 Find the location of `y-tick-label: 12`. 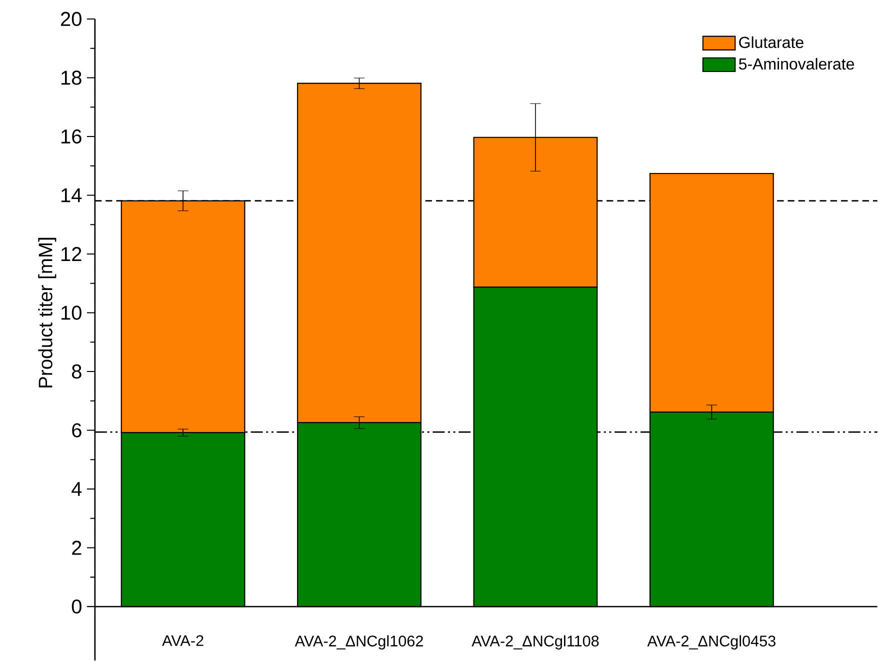

y-tick-label: 12 is located at coordinates (72, 253).